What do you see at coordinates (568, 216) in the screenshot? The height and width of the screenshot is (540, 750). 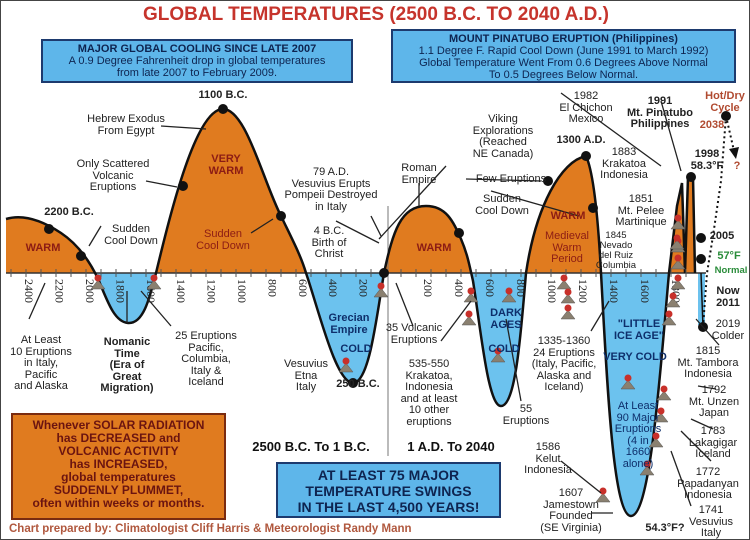 I see `annotation-b6: WARM` at bounding box center [568, 216].